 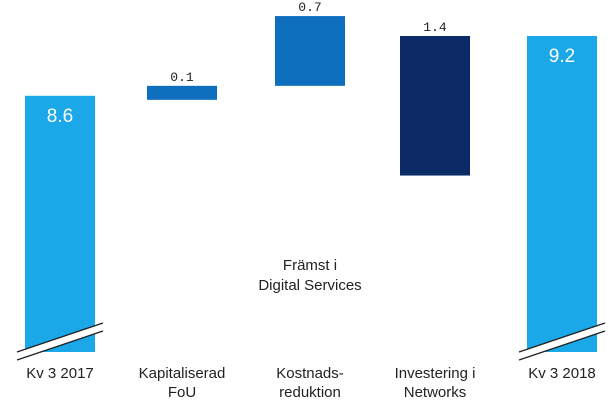 What do you see at coordinates (562, 56) in the screenshot?
I see `value-label-5: 9.2` at bounding box center [562, 56].